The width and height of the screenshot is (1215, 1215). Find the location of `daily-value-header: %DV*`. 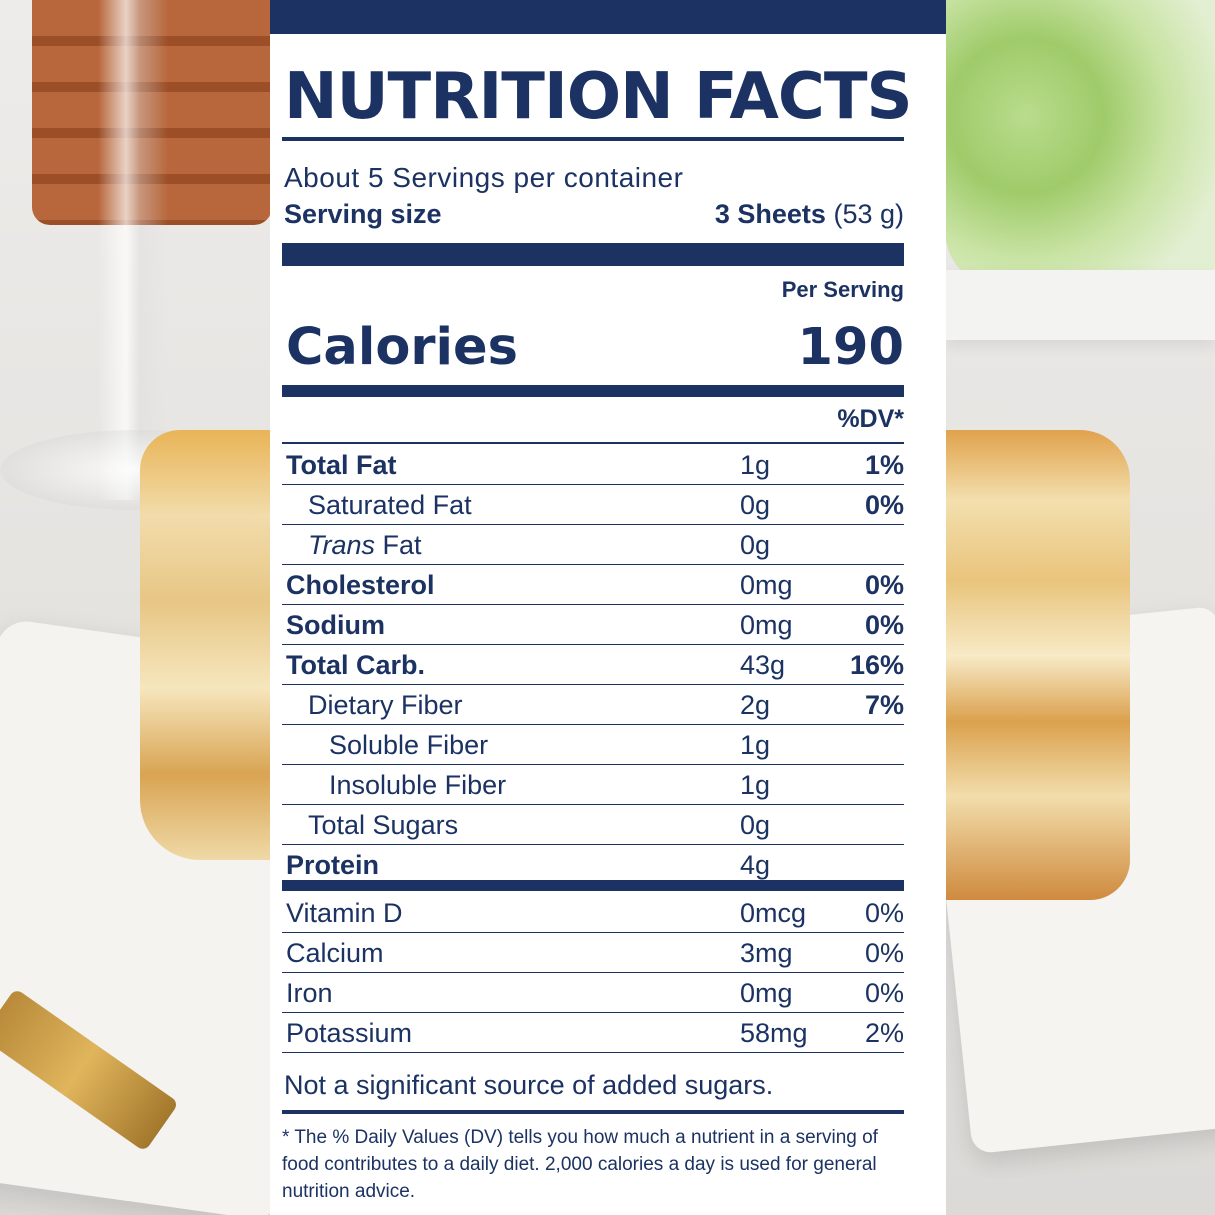

daily-value-header: %DV* is located at coordinates (870, 419).